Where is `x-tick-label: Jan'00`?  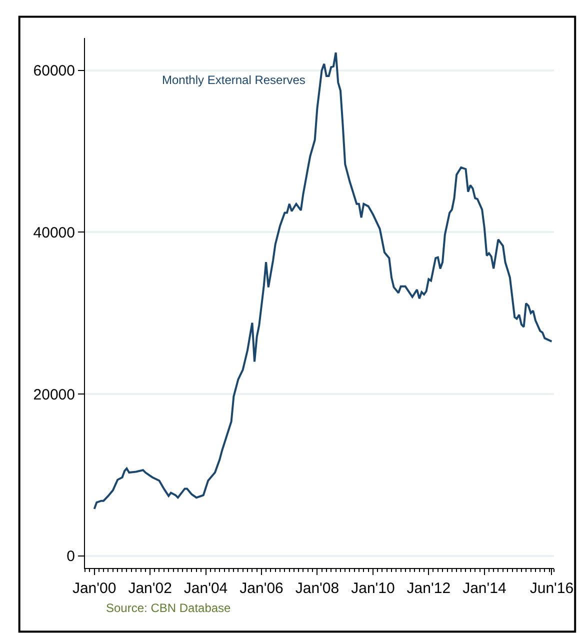 x-tick-label: Jan'00 is located at coordinates (94, 588).